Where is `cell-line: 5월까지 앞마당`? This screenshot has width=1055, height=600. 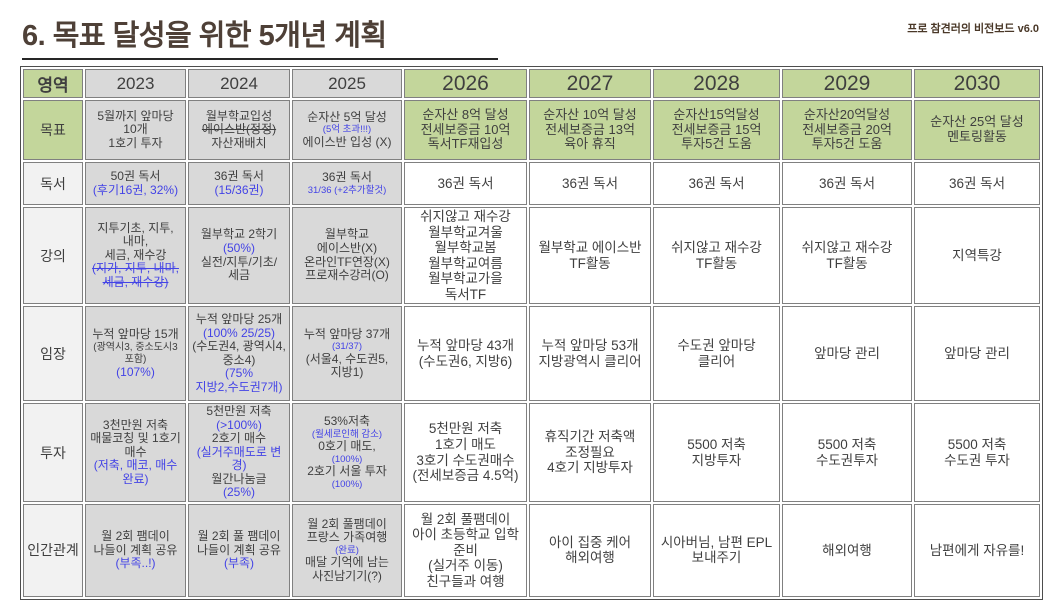 cell-line: 5월까지 앞마당 is located at coordinates (135, 115).